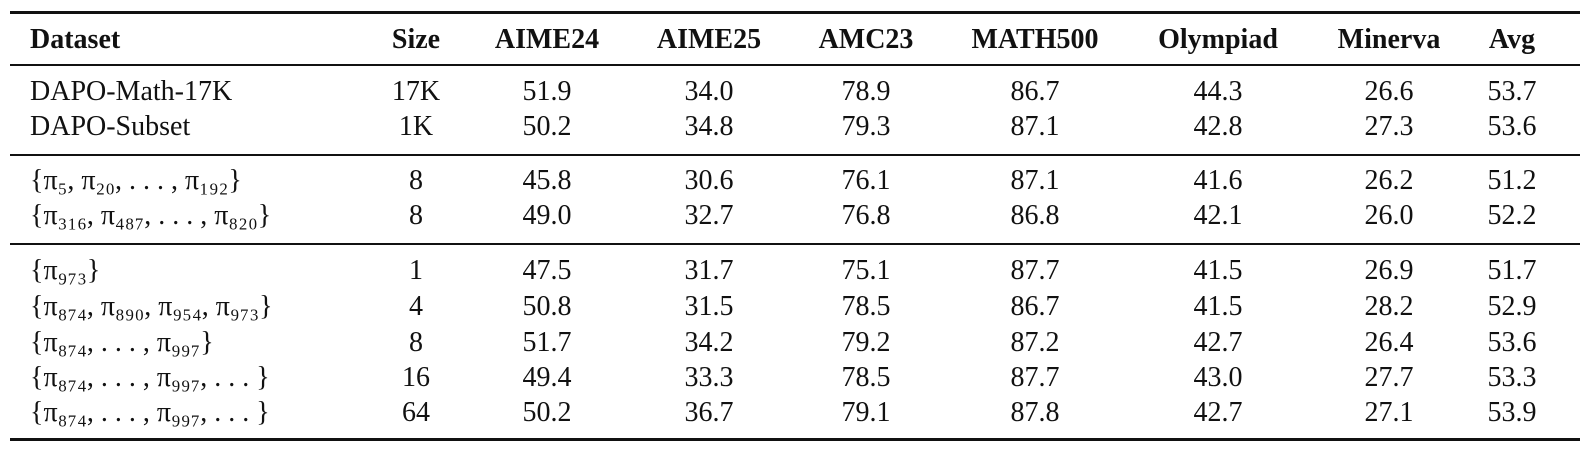  What do you see at coordinates (709, 270) in the screenshot?
I see `value-cell: 31.7` at bounding box center [709, 270].